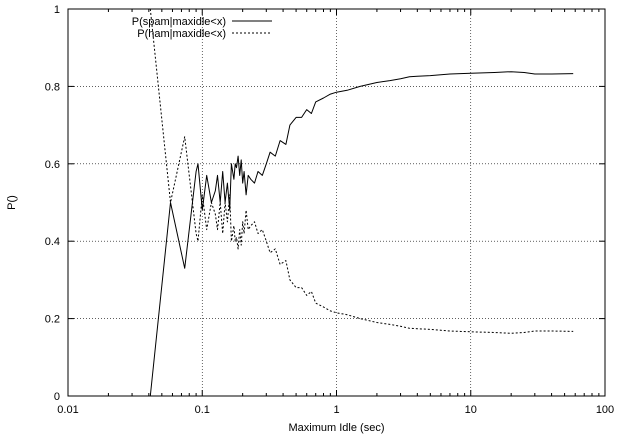  What do you see at coordinates (67, 410) in the screenshot?
I see `x-tick-label: 0.01` at bounding box center [67, 410].